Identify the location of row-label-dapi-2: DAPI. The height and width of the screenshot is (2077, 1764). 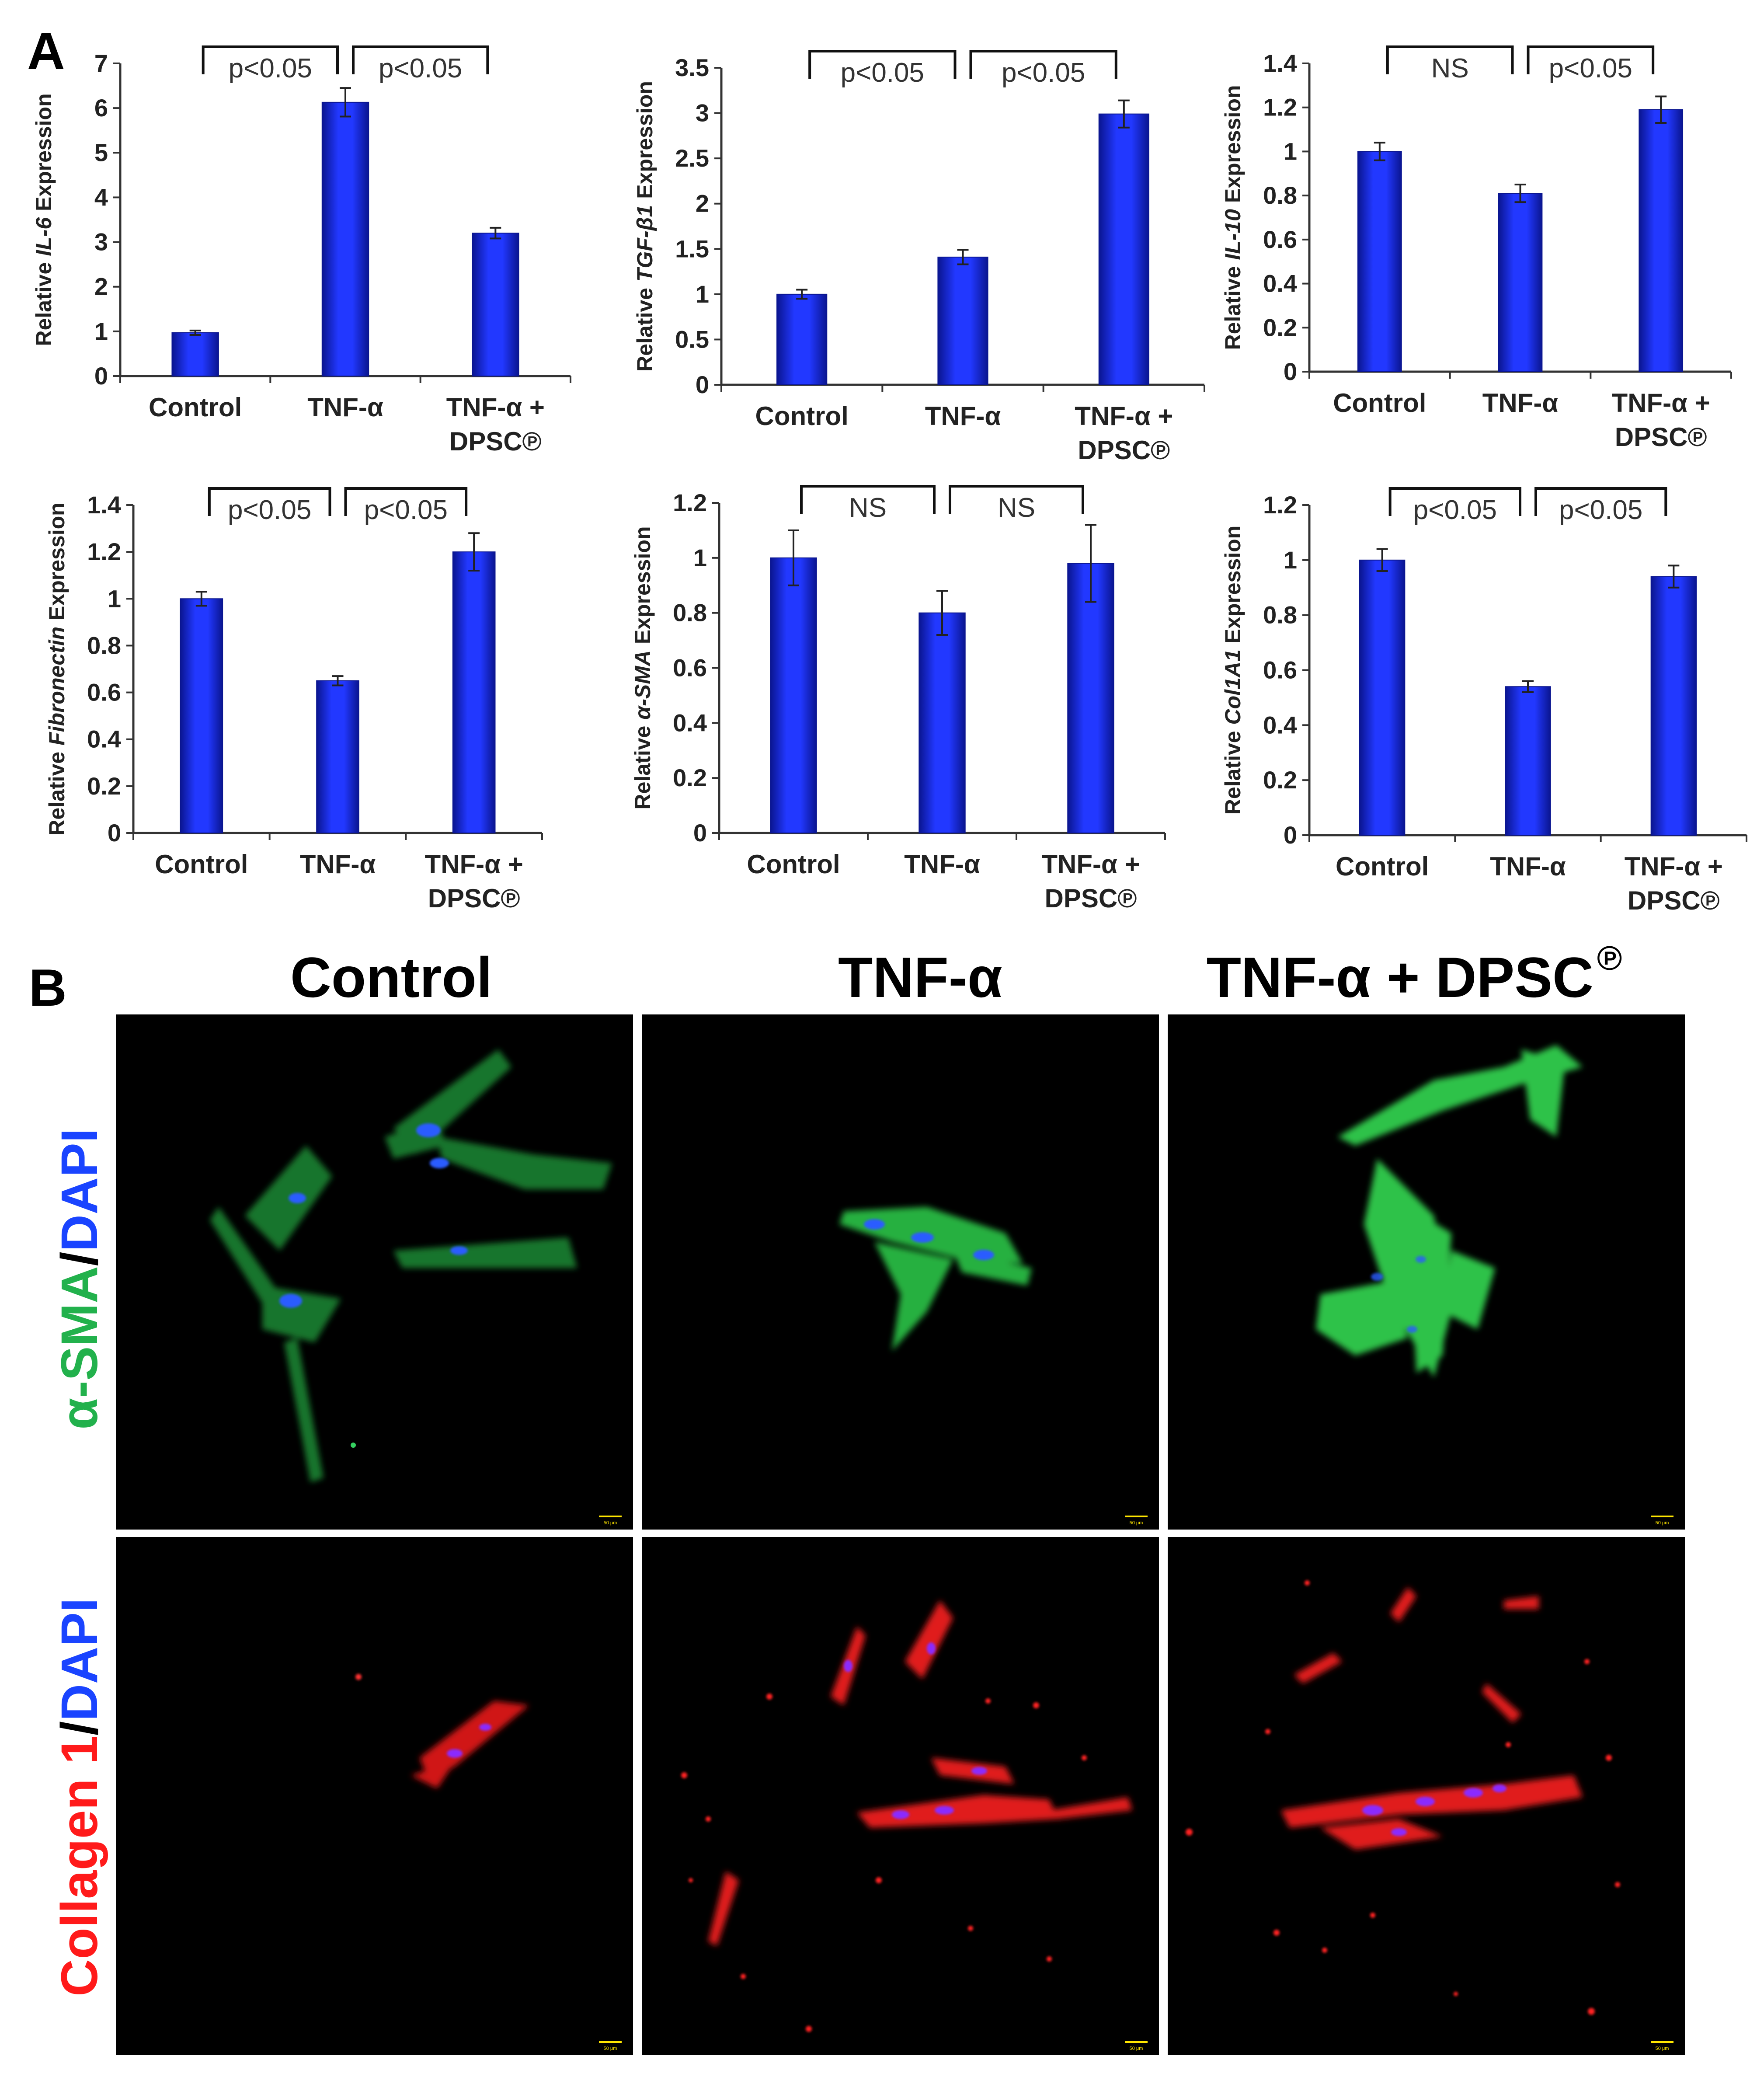
(79, 1660).